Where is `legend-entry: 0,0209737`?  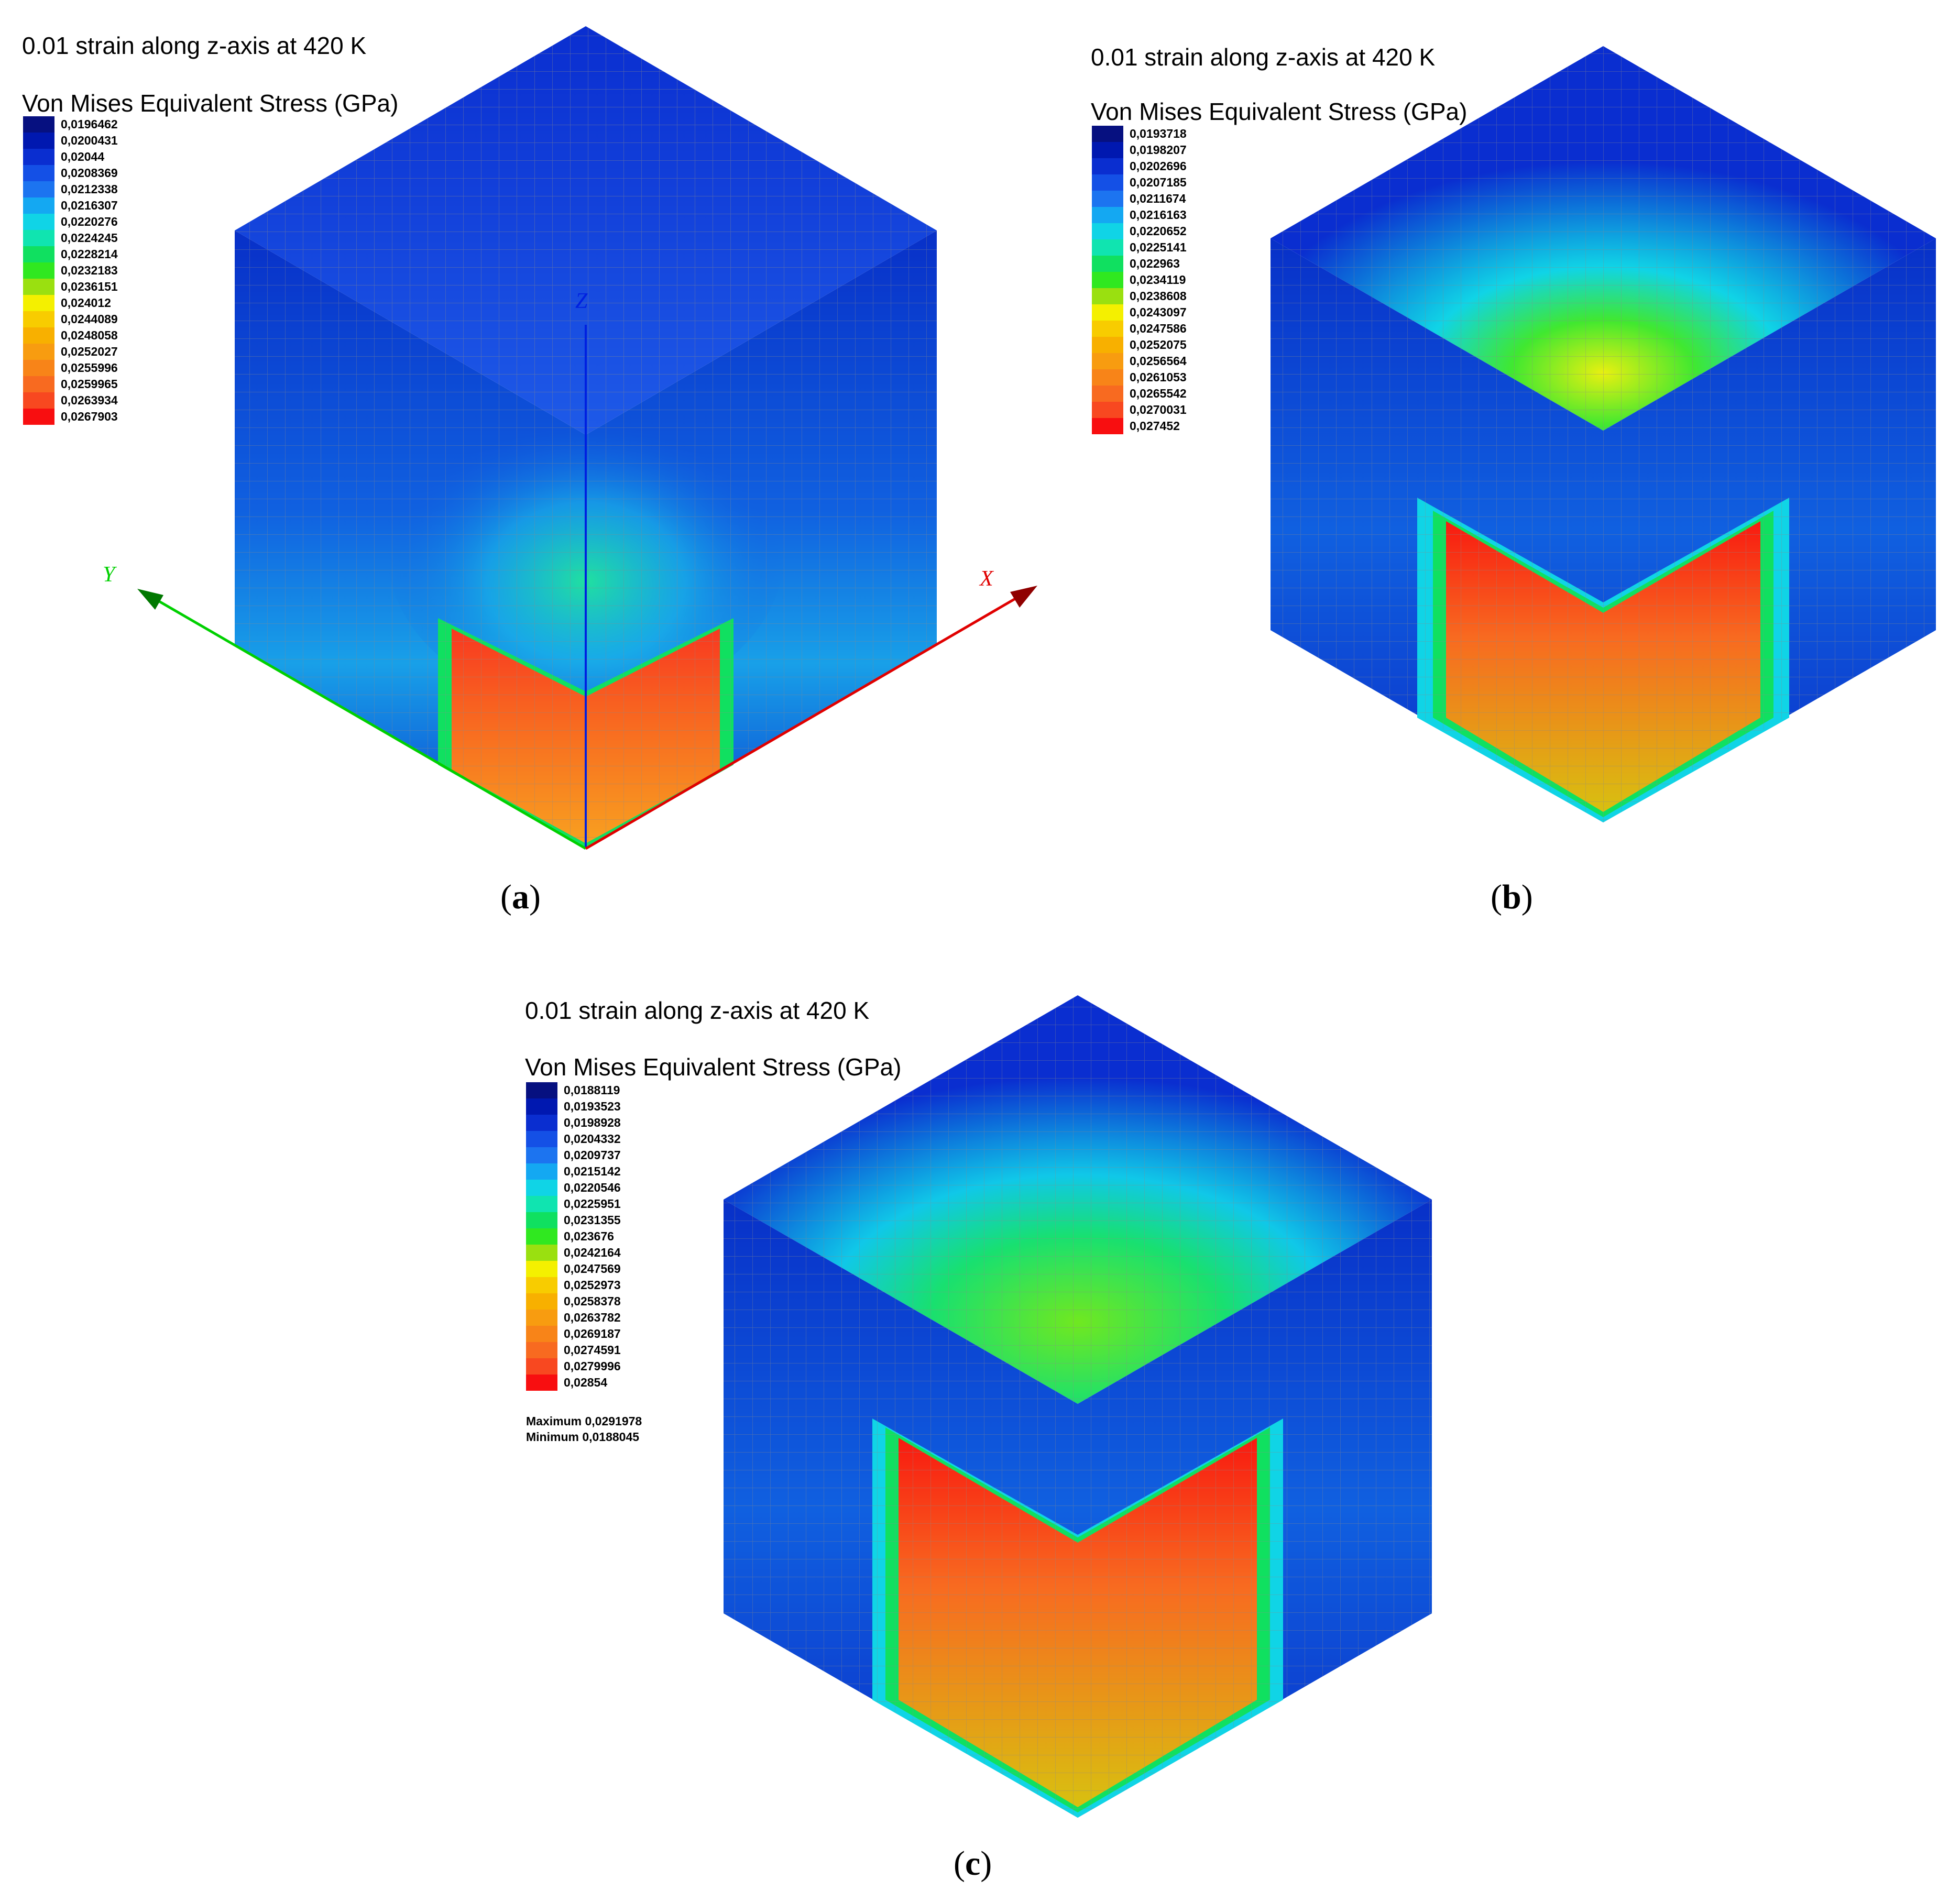
legend-entry: 0,0209737 is located at coordinates (573, 1155).